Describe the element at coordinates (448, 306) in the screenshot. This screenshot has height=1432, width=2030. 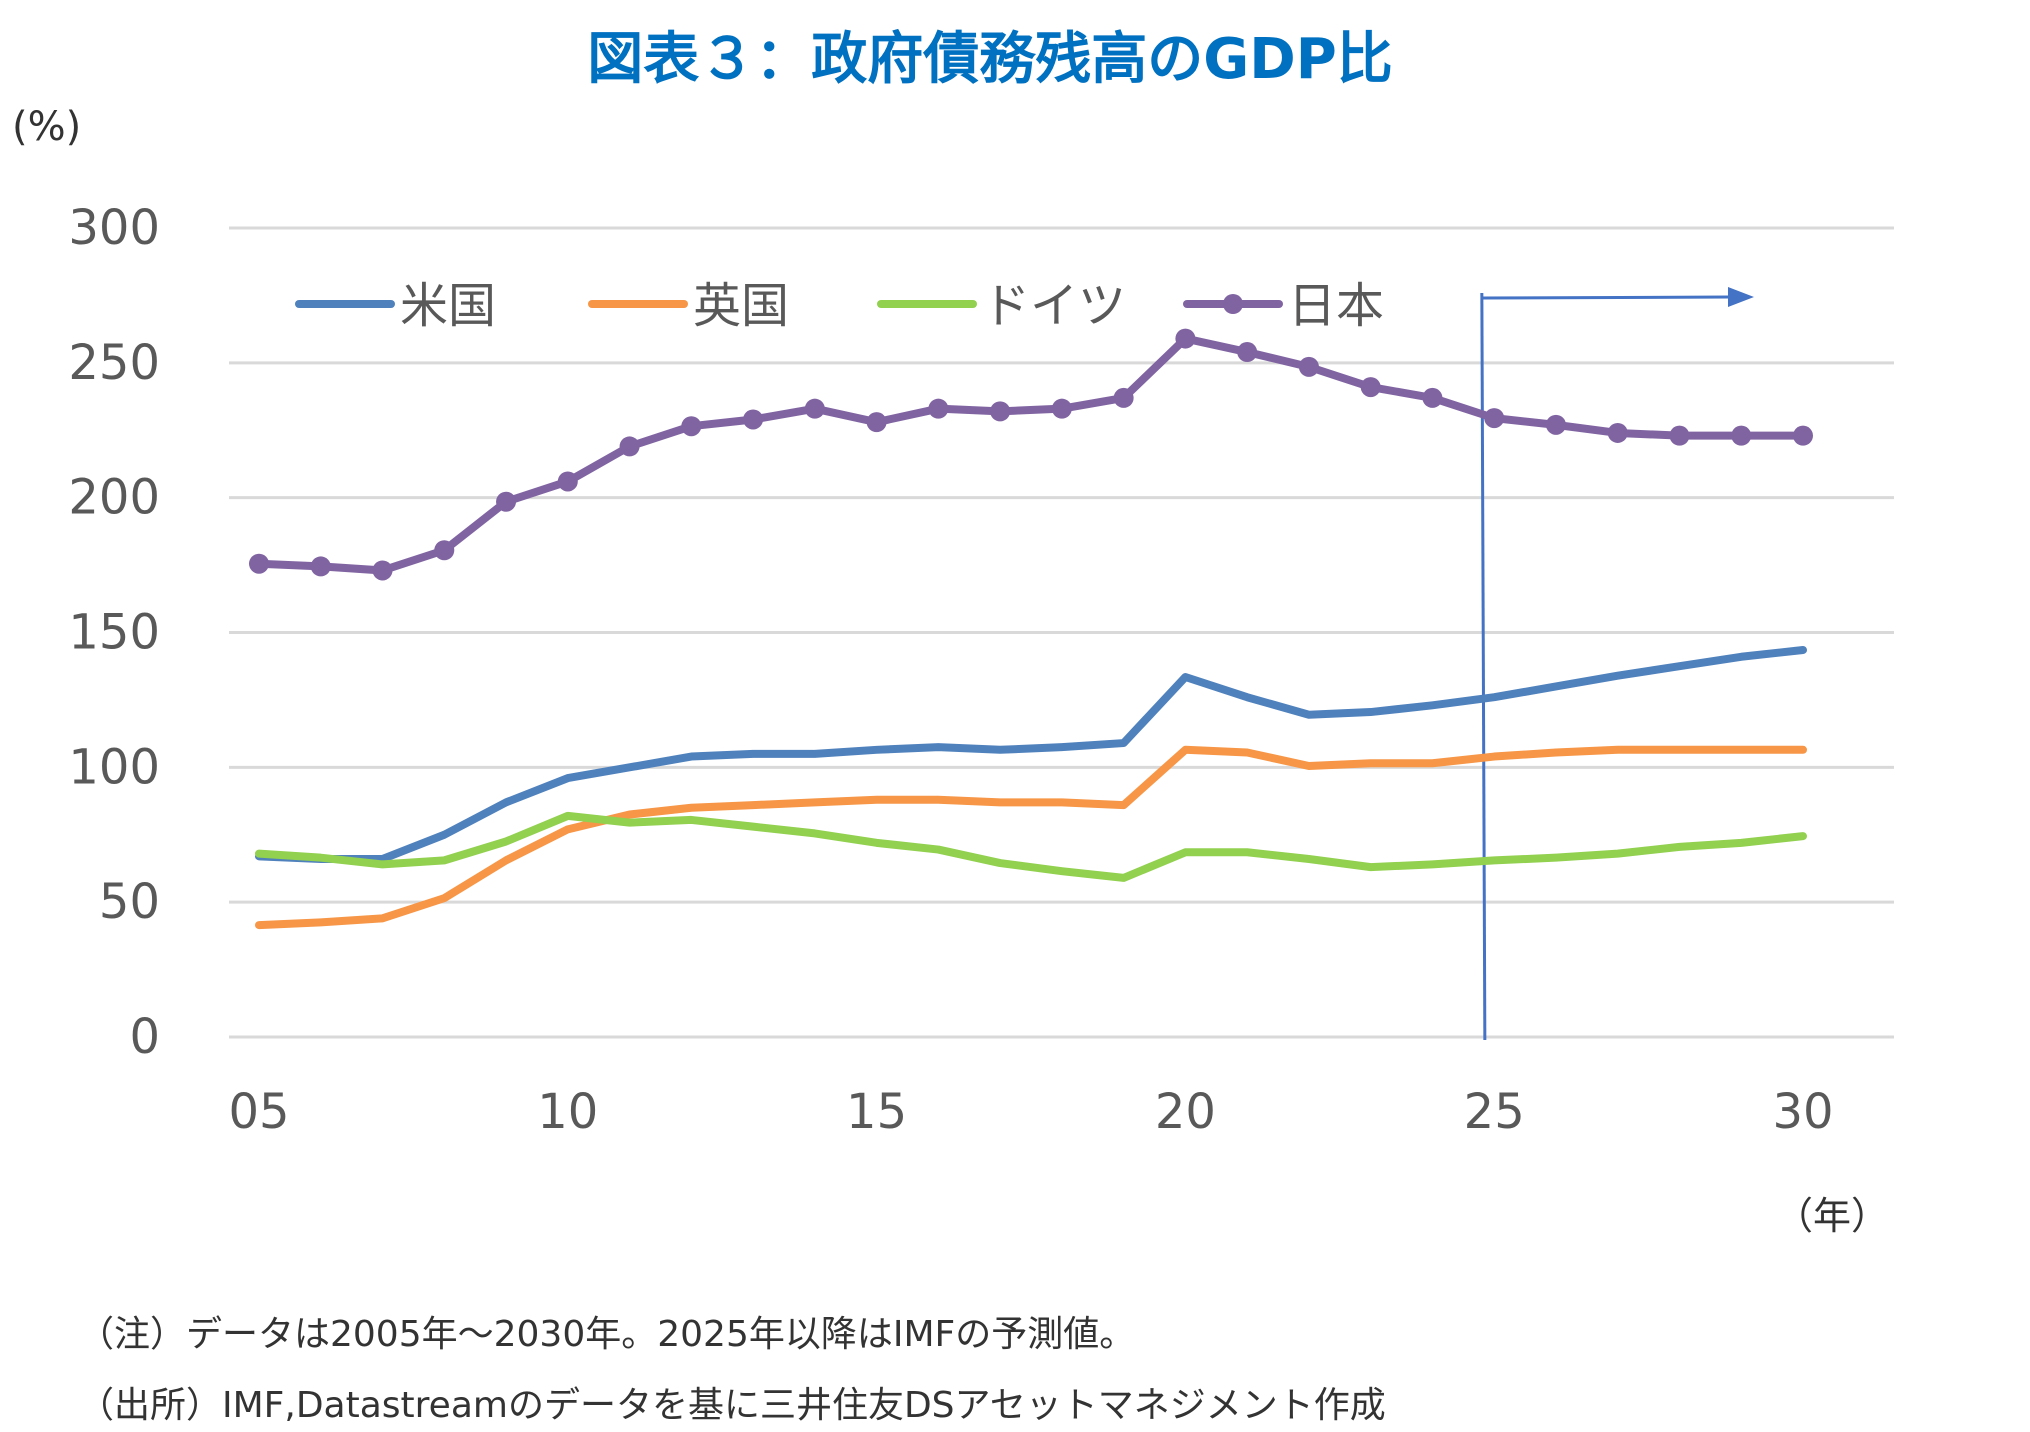
I see `legend-label: 米国` at that location.